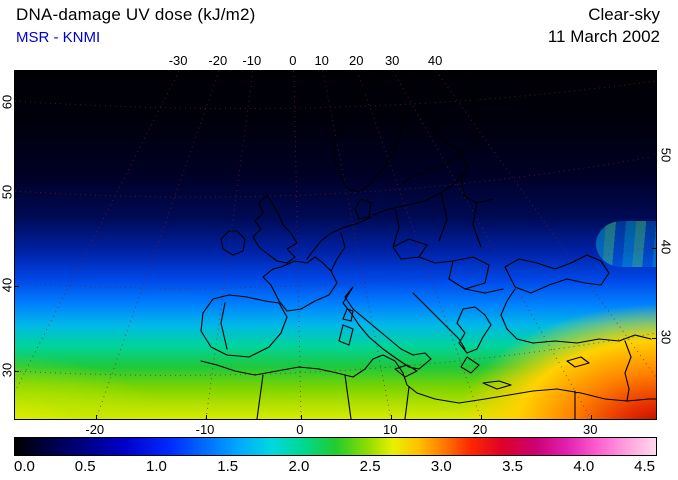 Image resolution: width=678 pixels, height=480 pixels. I want to click on colorbar-labels: 0.0 0.5 1.0 1.5 2.0 2.5 3.0 3.5 4.0 4.5, so click(334, 467).